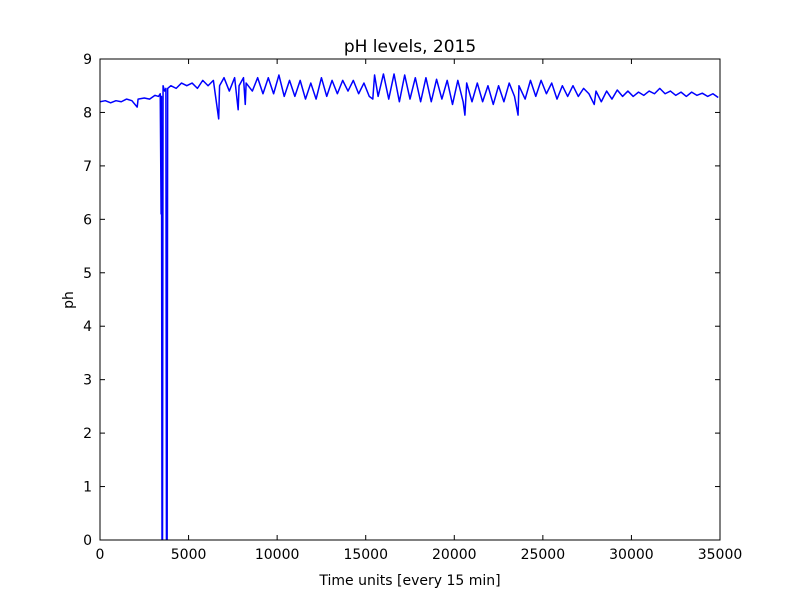 The image size is (800, 600). I want to click on y-tick-label: 6, so click(87, 220).